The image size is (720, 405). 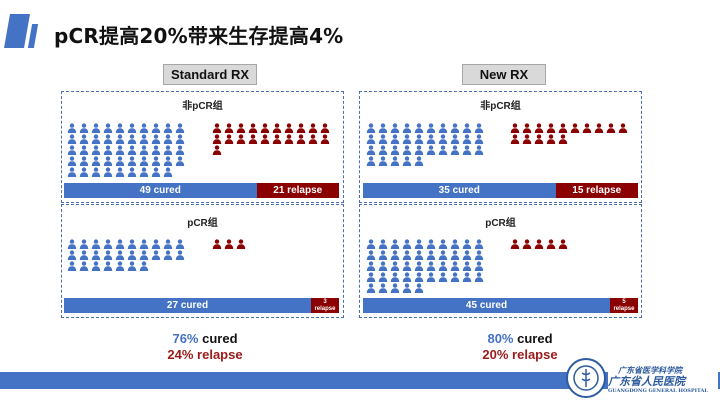 I want to click on arm-label-new: New RX, so click(x=504, y=74).